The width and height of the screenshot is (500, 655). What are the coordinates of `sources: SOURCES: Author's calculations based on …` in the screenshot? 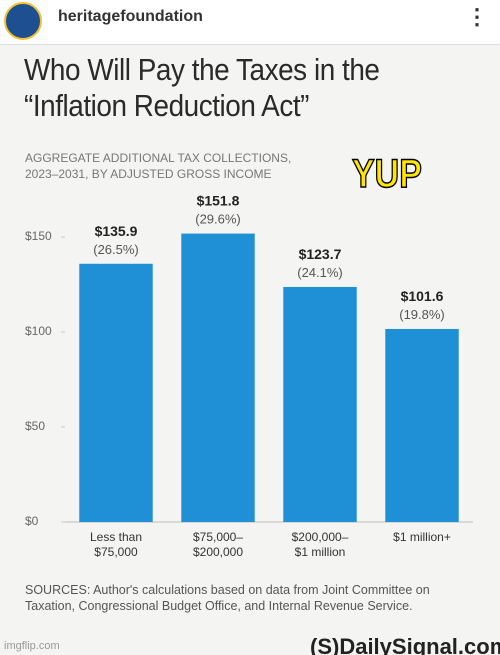 It's located at (227, 598).